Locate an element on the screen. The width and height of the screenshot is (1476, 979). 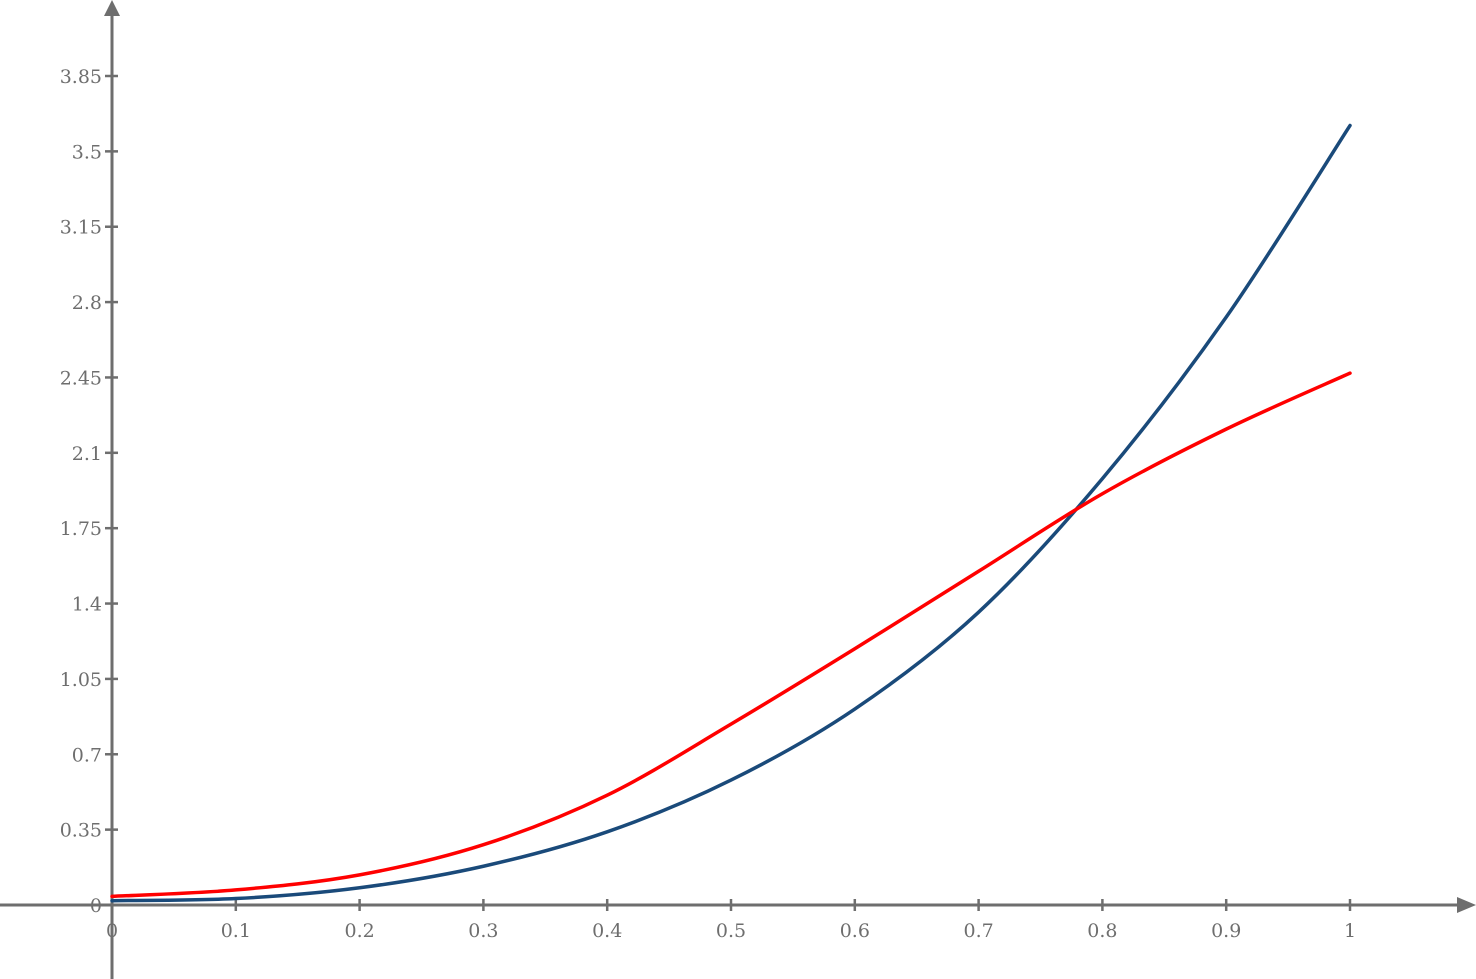
y-tick-label: 3.15 is located at coordinates (81, 228).